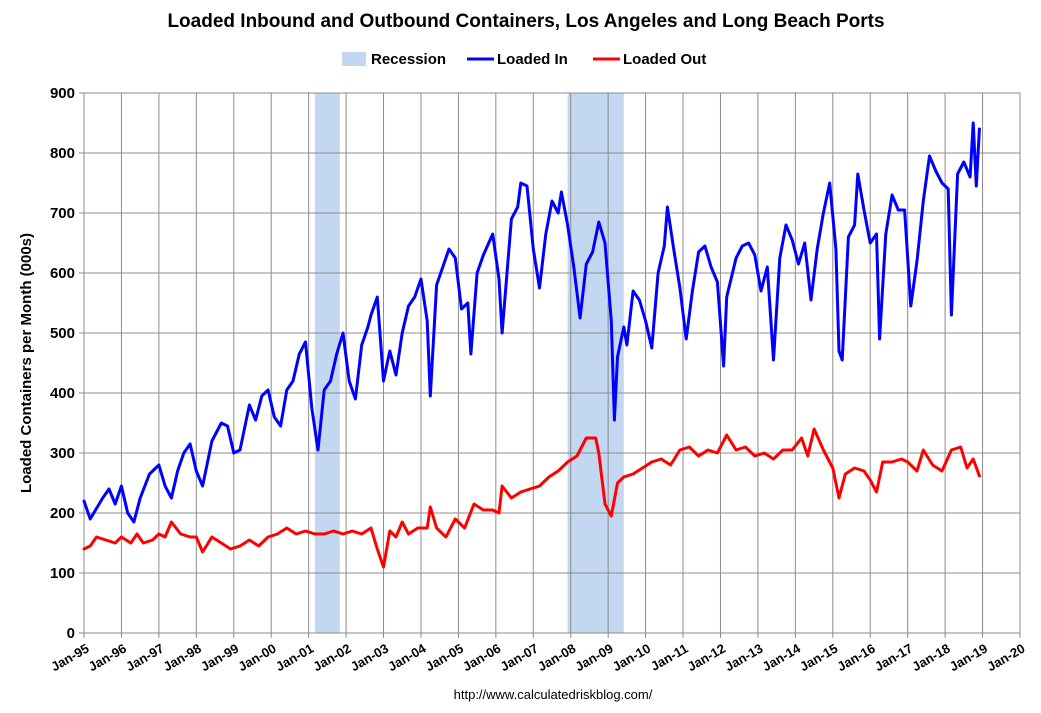 The image size is (1041, 713). I want to click on legend: Recession Loaded In Loaded Out, so click(524, 59).